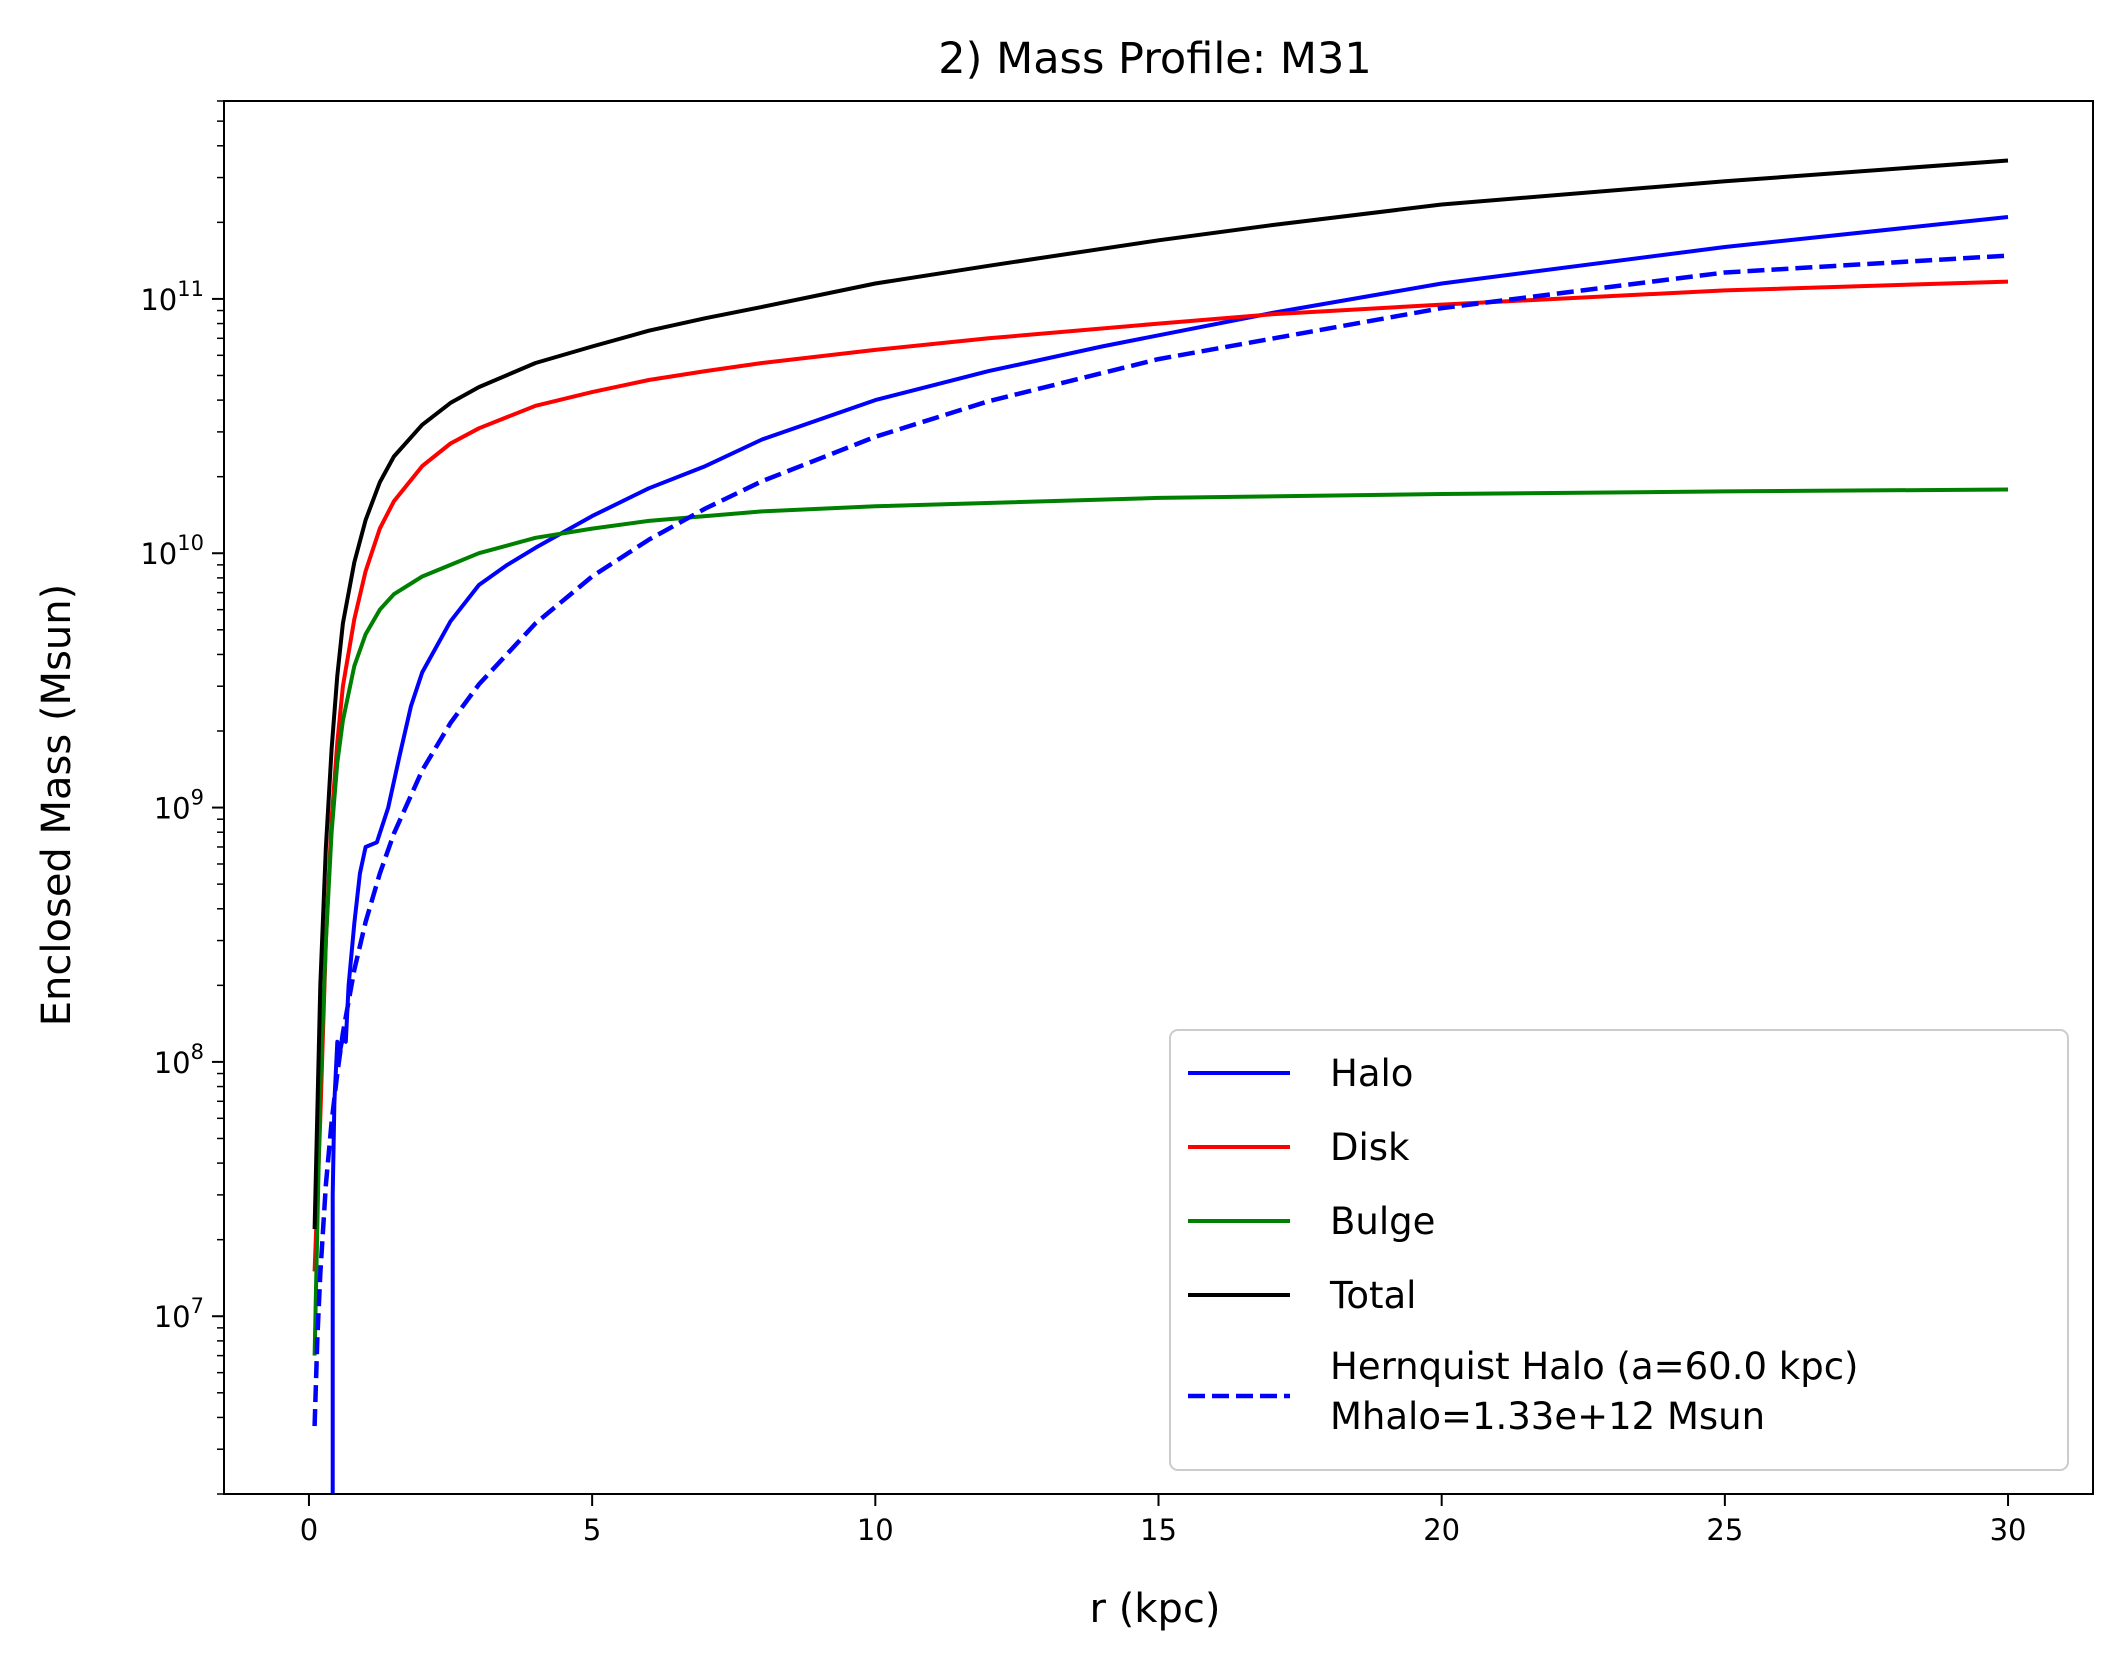  Describe the element at coordinates (1441, 1530) in the screenshot. I see `x-tick-label: 20` at that location.